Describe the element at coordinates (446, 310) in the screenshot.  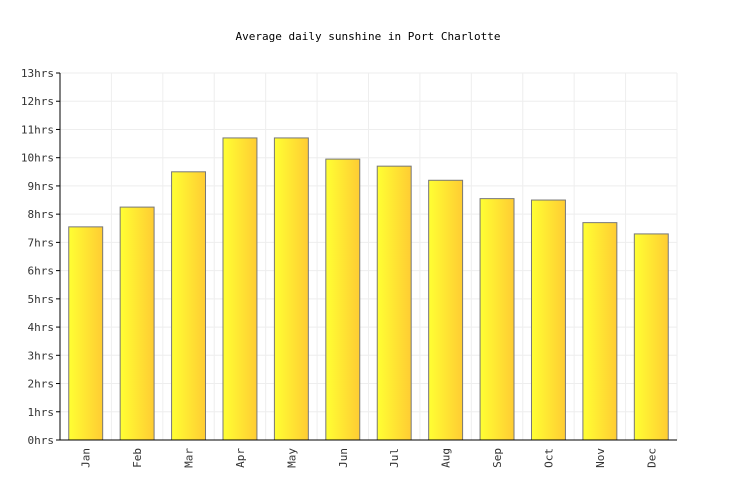
I see `bar-aug` at that location.